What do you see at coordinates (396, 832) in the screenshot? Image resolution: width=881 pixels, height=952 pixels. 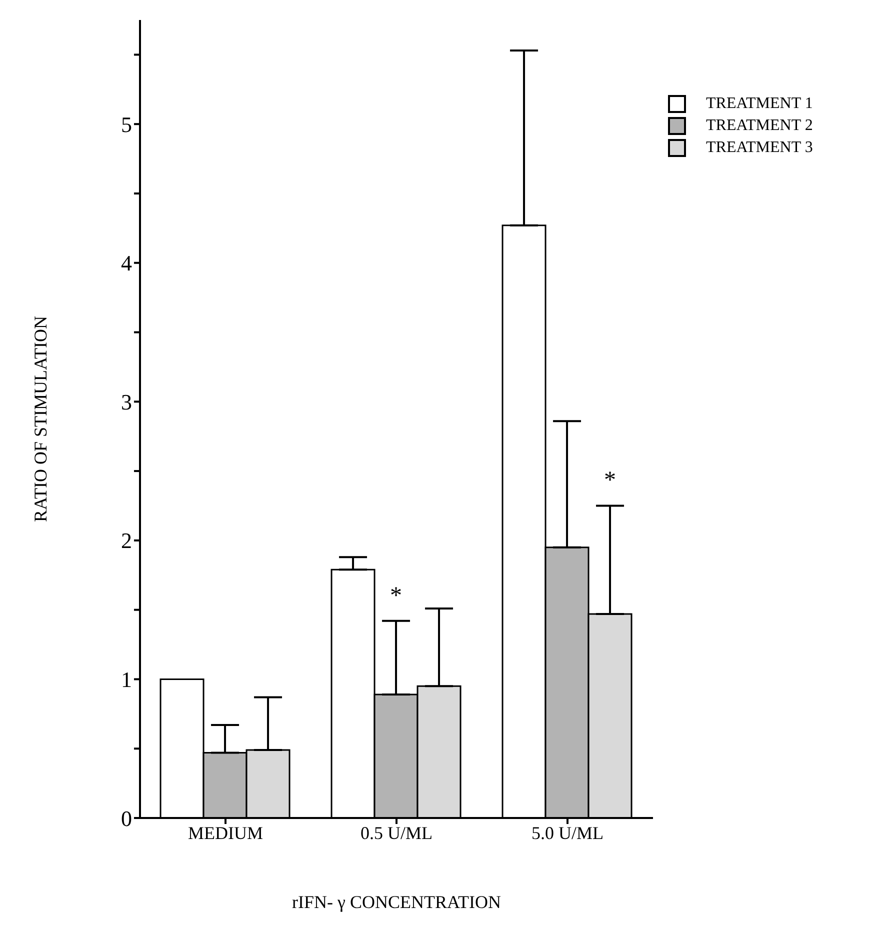 I see `x-tick-label: 0.5 U/ML` at bounding box center [396, 832].